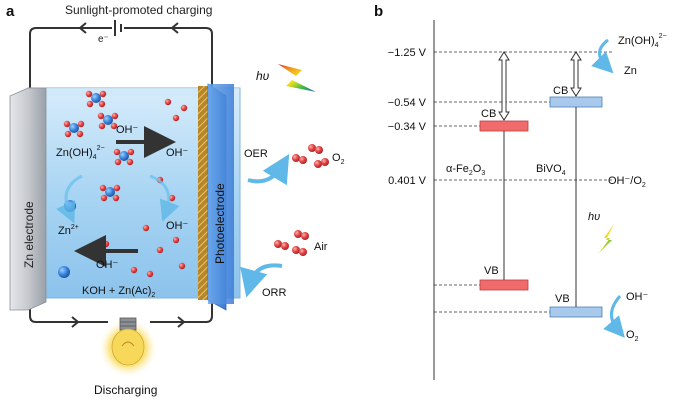 The height and width of the screenshot is (401, 685). I want to click on bivo4-cb-band, so click(576, 102).